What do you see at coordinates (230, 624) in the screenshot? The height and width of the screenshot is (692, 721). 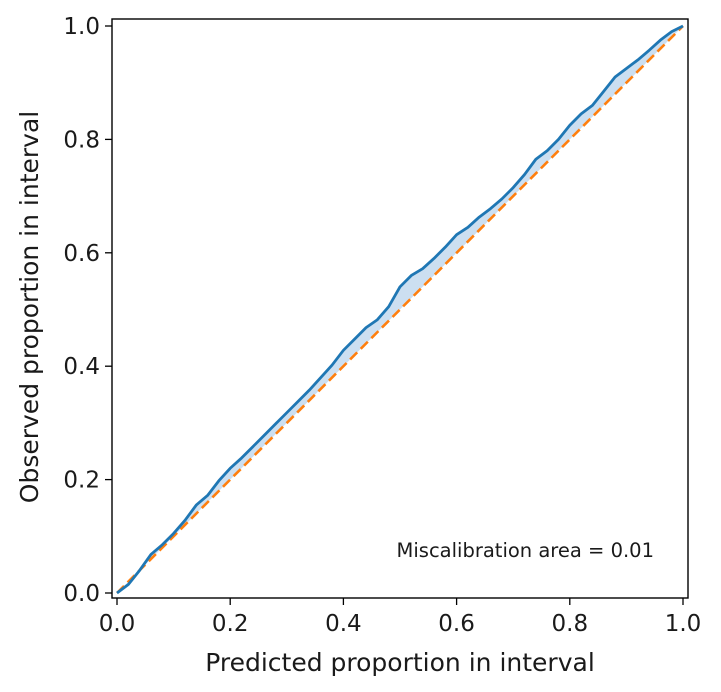 I see `x-tick-label: 0.2` at bounding box center [230, 624].